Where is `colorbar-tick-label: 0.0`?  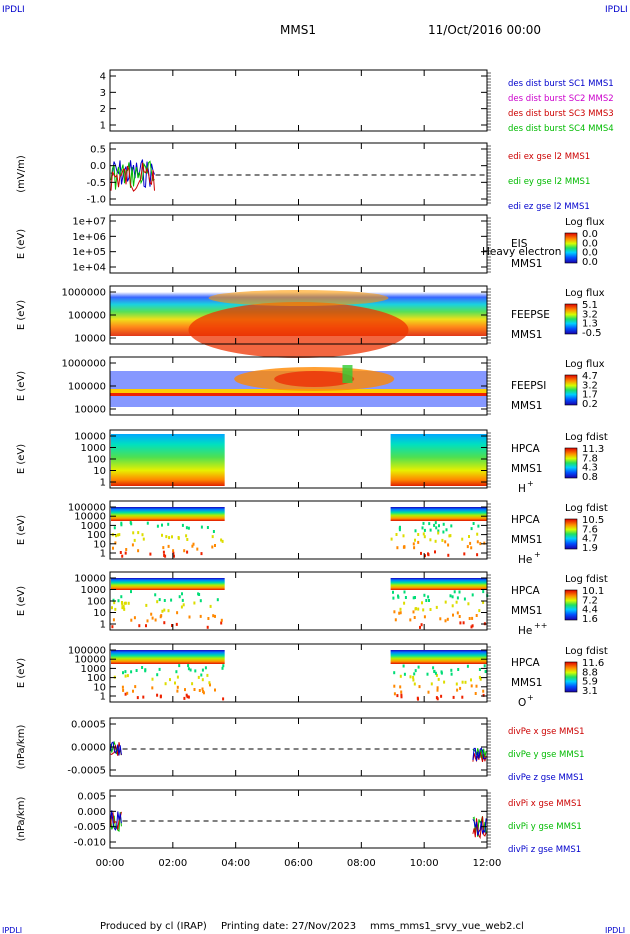 colorbar-tick-label: 0.0 is located at coordinates (590, 234).